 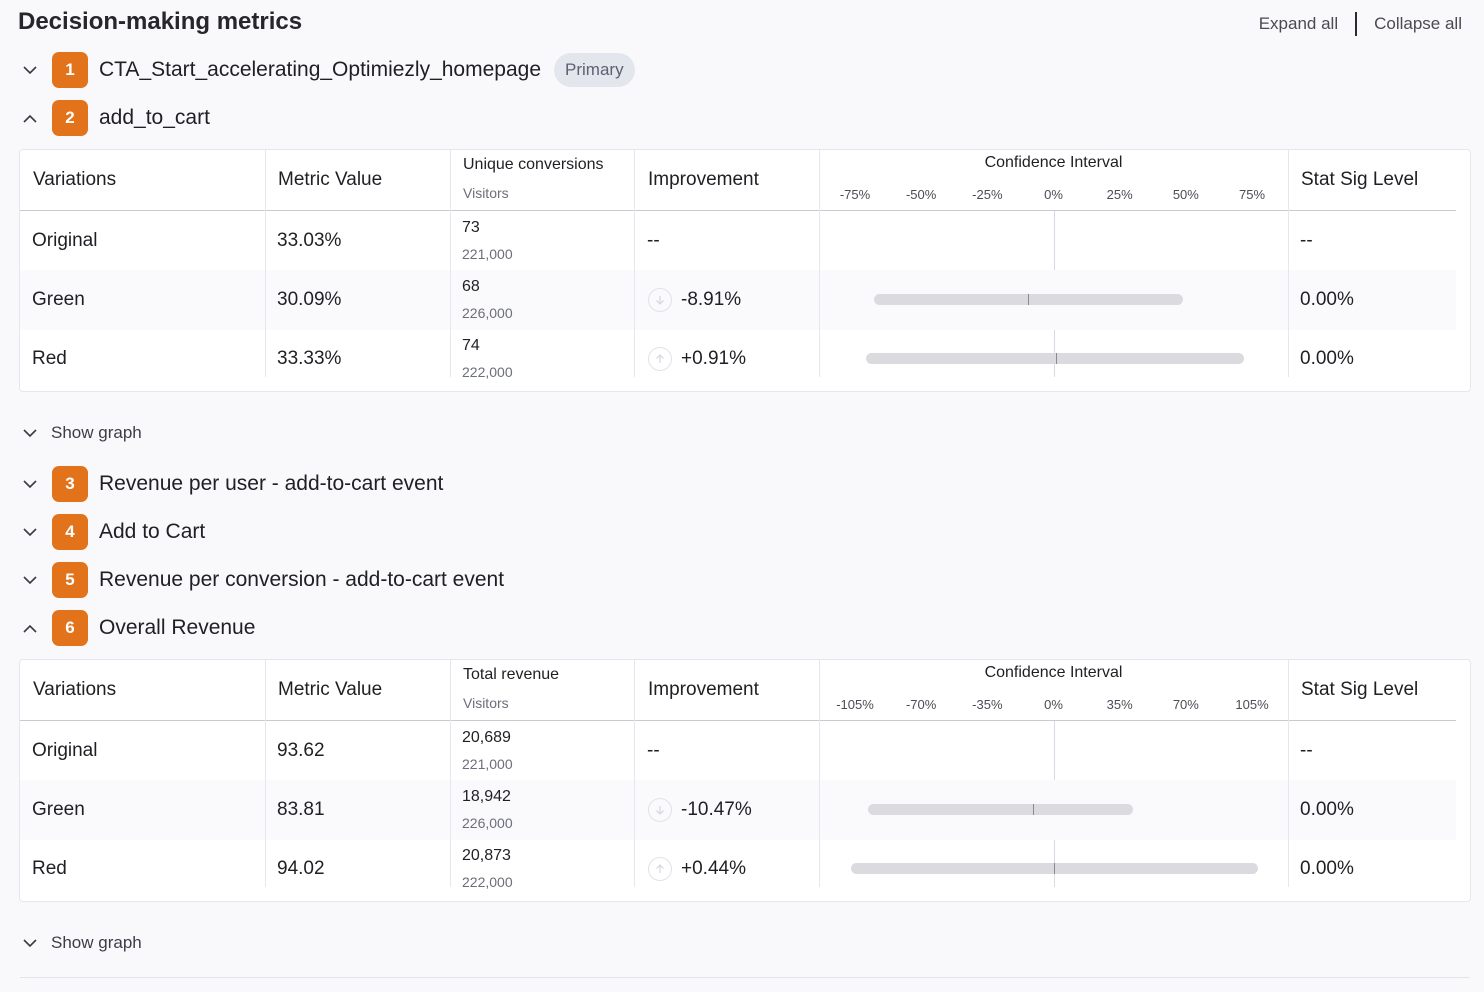 I want to click on arrow-up-icon, so click(x=660, y=869).